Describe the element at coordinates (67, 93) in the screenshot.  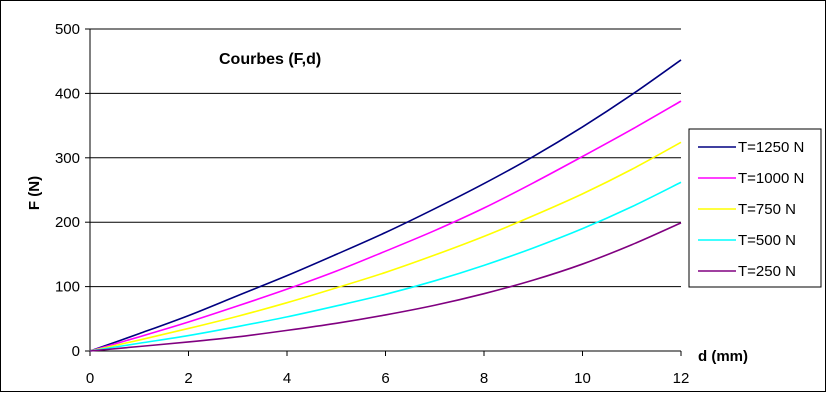
I see `y-tick-label: 400` at that location.